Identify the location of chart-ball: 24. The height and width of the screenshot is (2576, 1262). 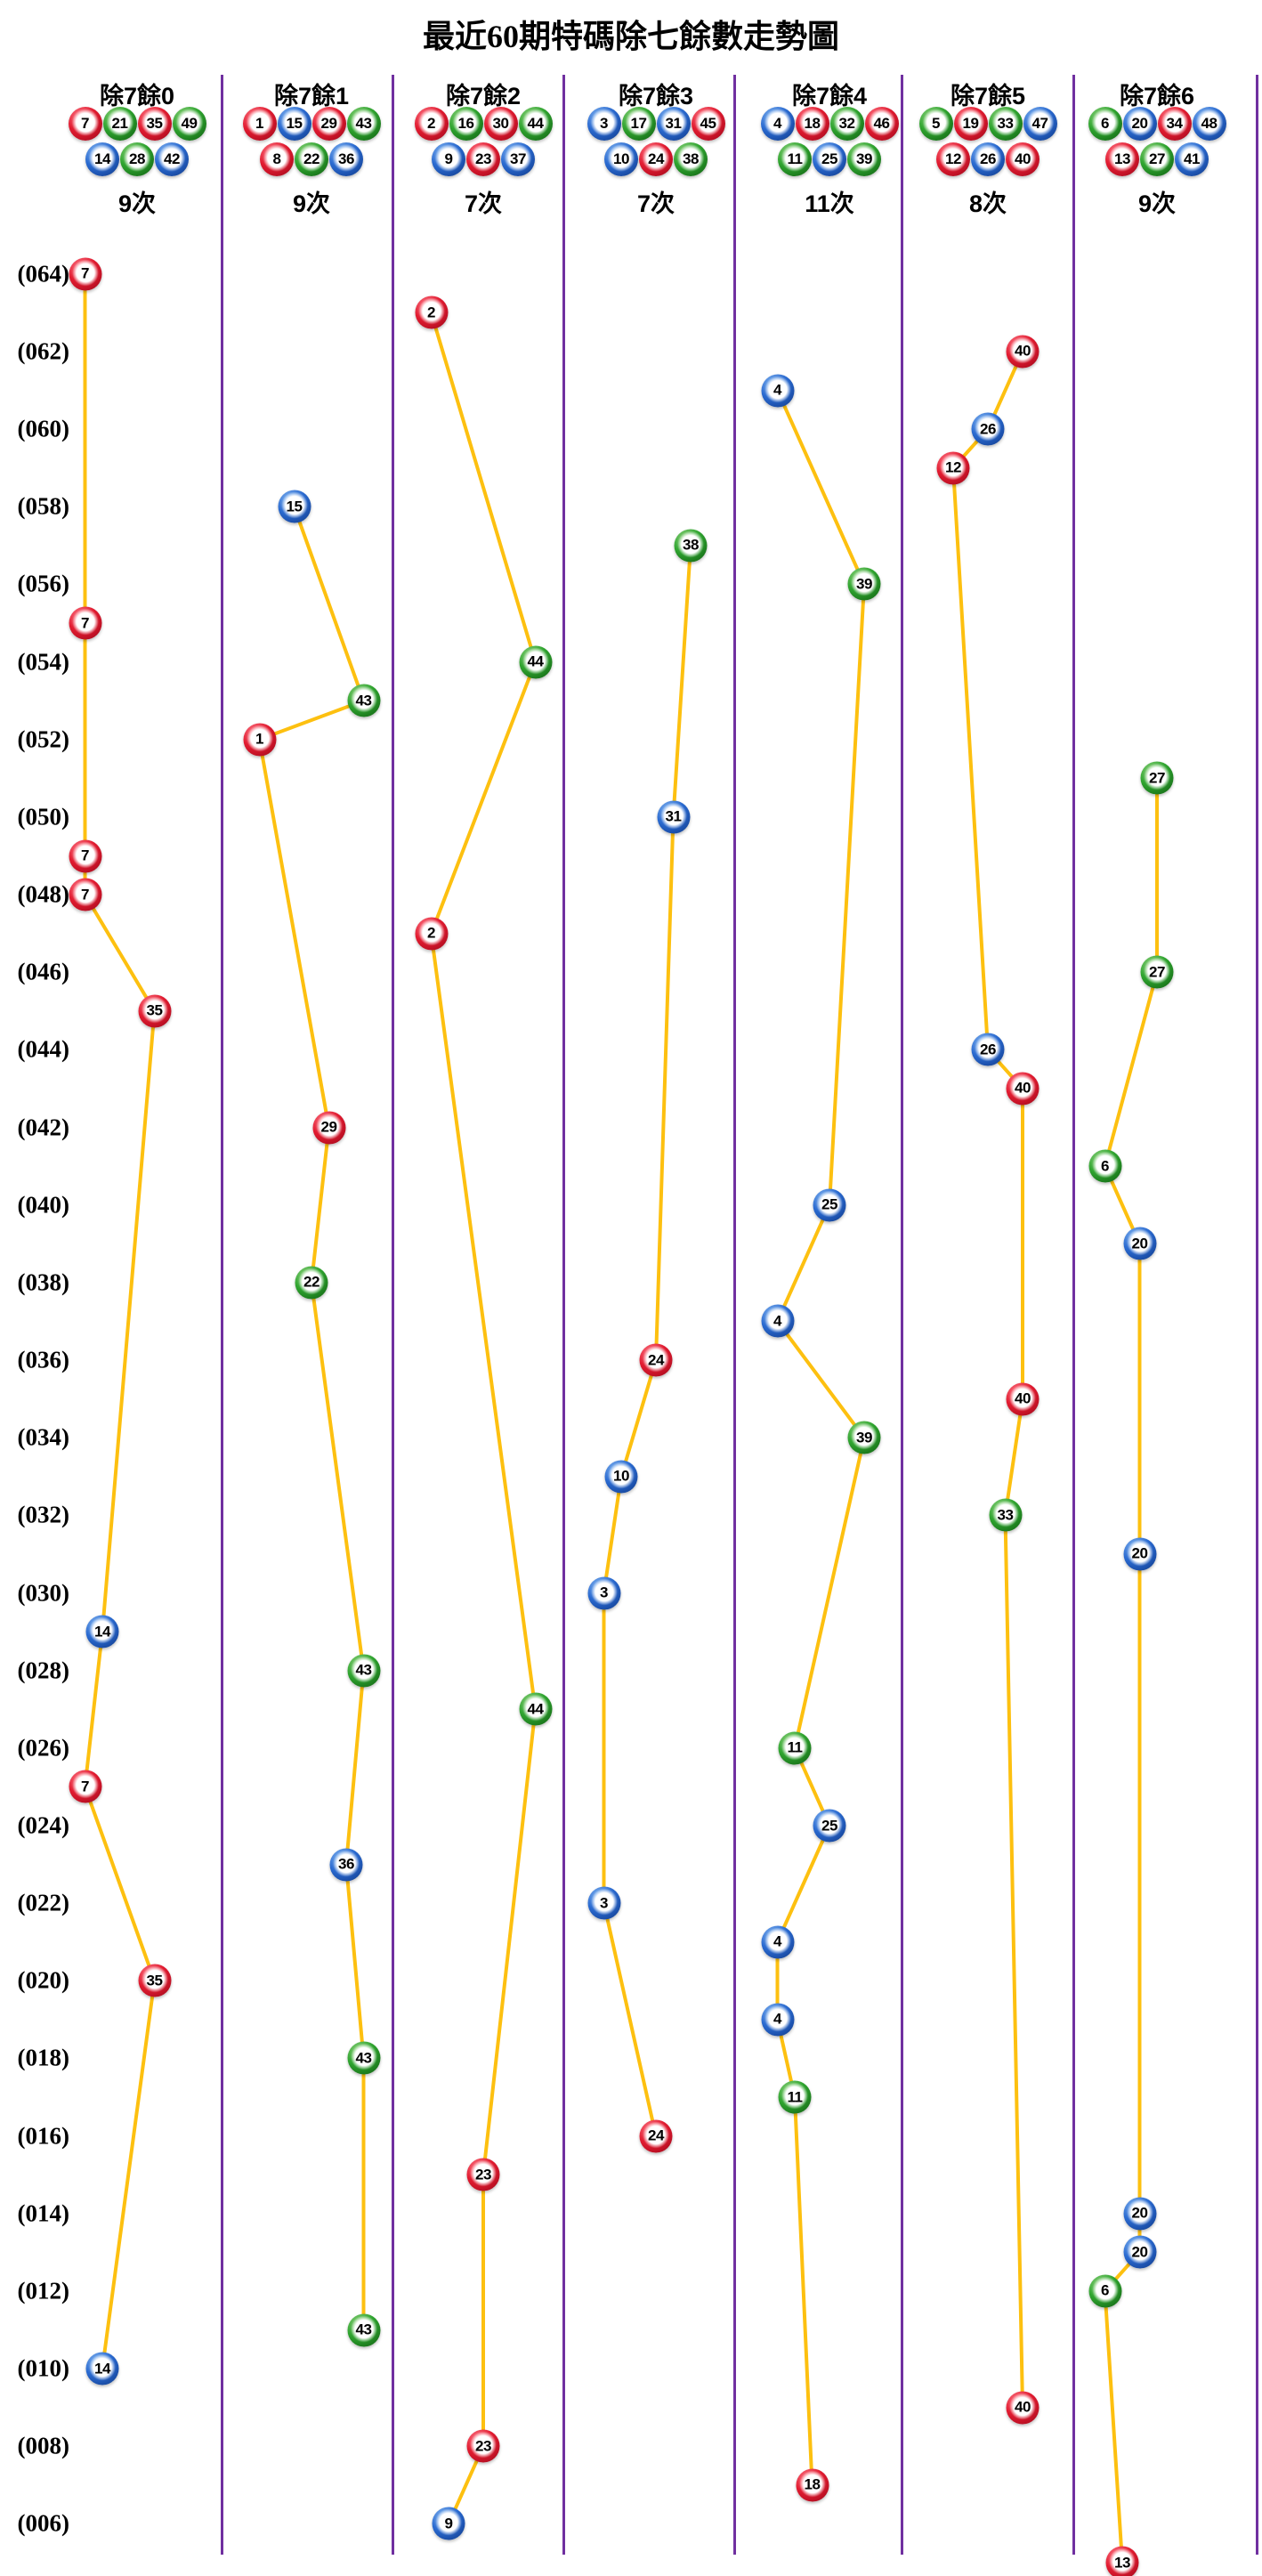
(656, 1360).